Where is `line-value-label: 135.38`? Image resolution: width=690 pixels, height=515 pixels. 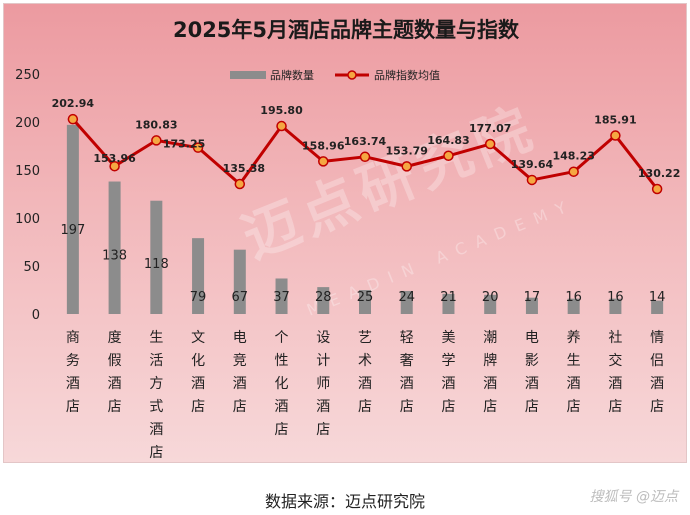
line-value-label: 135.38 is located at coordinates (244, 168).